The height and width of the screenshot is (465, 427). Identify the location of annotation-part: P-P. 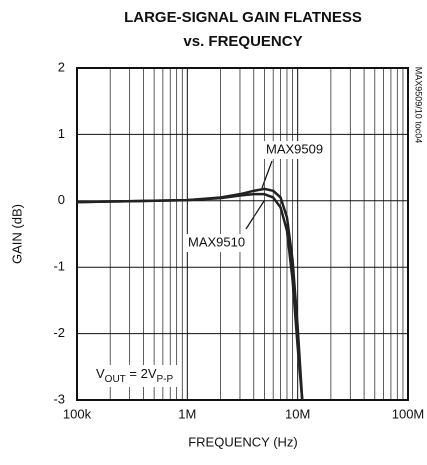
(165, 379).